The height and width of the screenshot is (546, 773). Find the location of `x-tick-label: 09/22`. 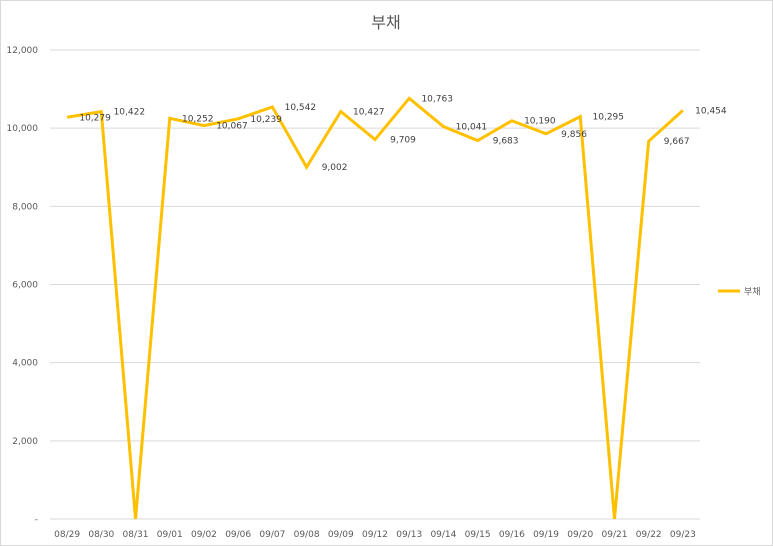

x-tick-label: 09/22 is located at coordinates (649, 535).